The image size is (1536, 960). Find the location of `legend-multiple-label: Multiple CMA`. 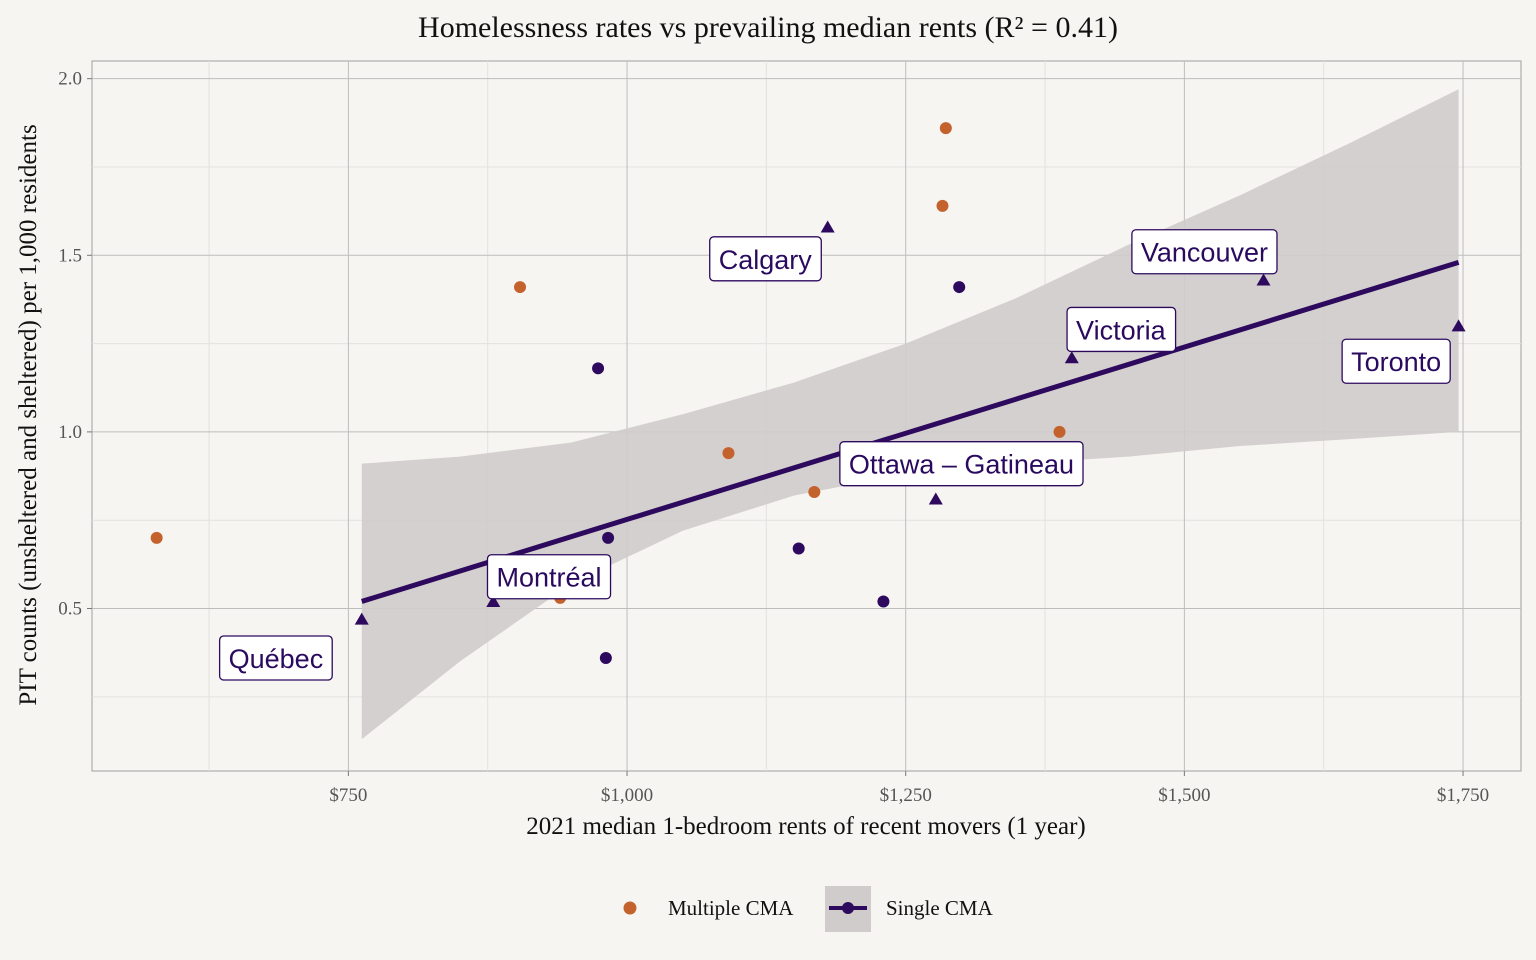

legend-multiple-label: Multiple CMA is located at coordinates (731, 908).